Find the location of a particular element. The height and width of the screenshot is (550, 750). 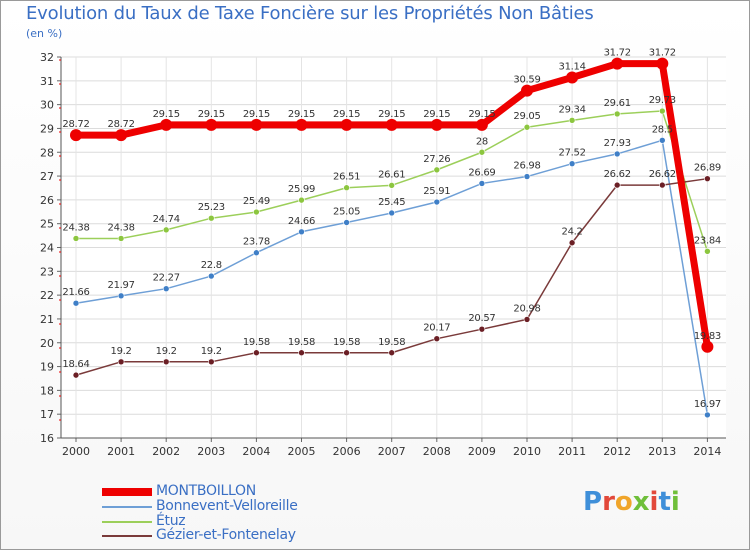

data-label: 25.49 is located at coordinates (256, 201).